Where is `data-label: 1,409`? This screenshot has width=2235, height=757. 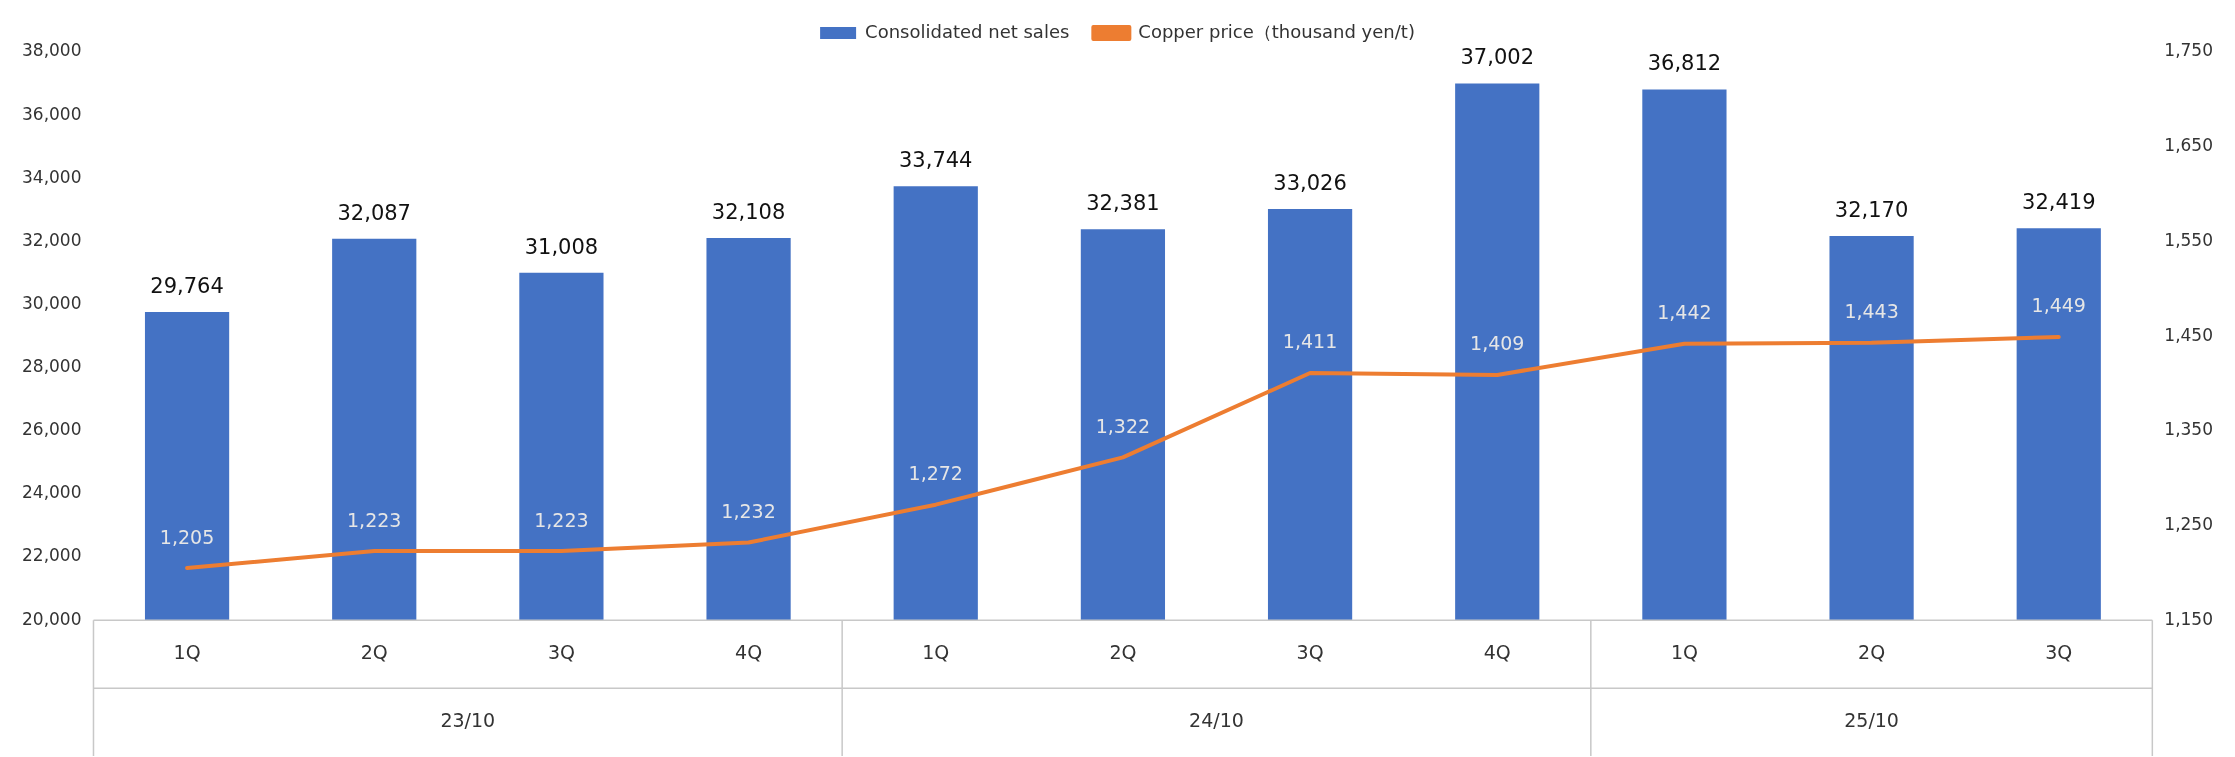
data-label: 1,409 is located at coordinates (1497, 343).